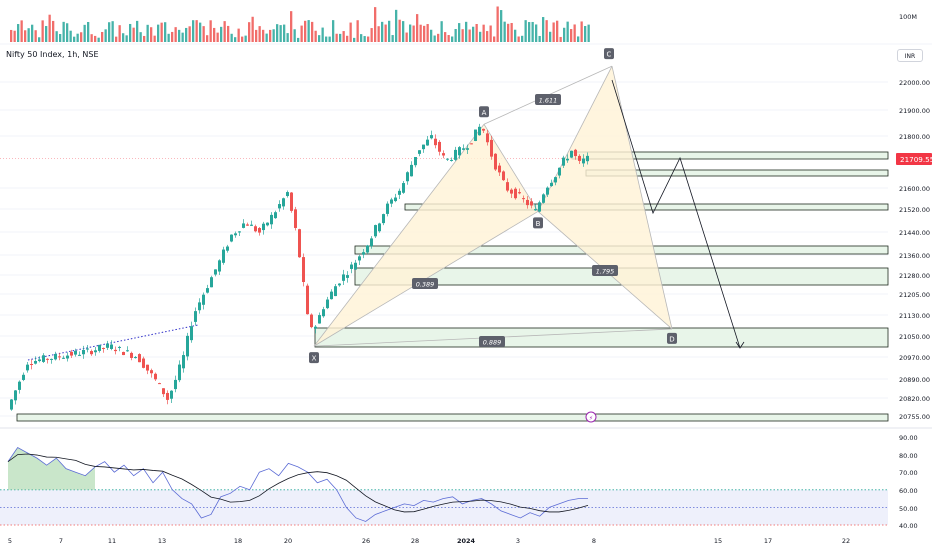 The height and width of the screenshot is (554, 932). I want to click on rsi-moving-average, so click(298, 483).